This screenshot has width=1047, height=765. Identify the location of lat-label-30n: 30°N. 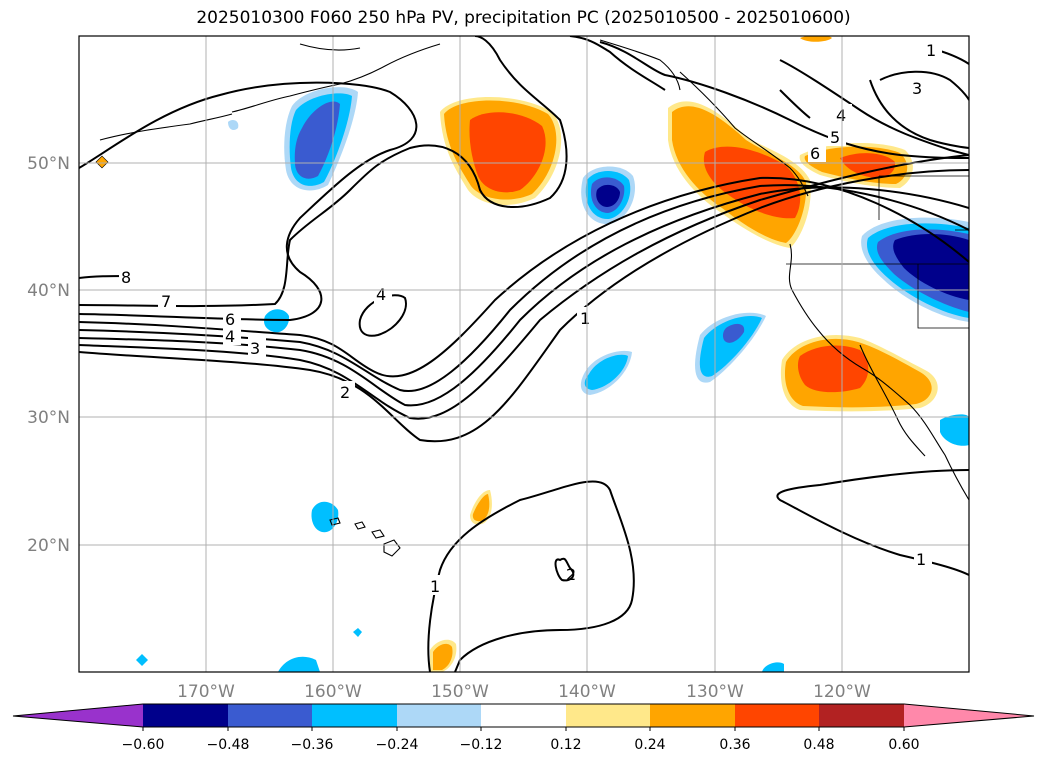
(48, 418).